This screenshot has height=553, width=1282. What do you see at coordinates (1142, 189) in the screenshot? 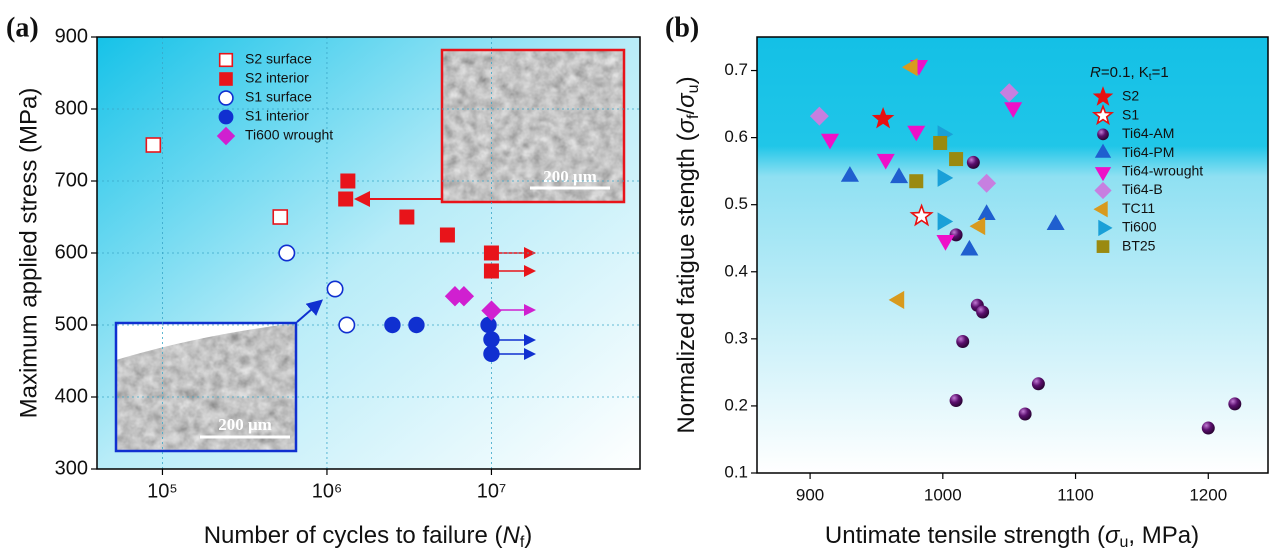
I see `legend-label: Ti64-B` at bounding box center [1142, 189].